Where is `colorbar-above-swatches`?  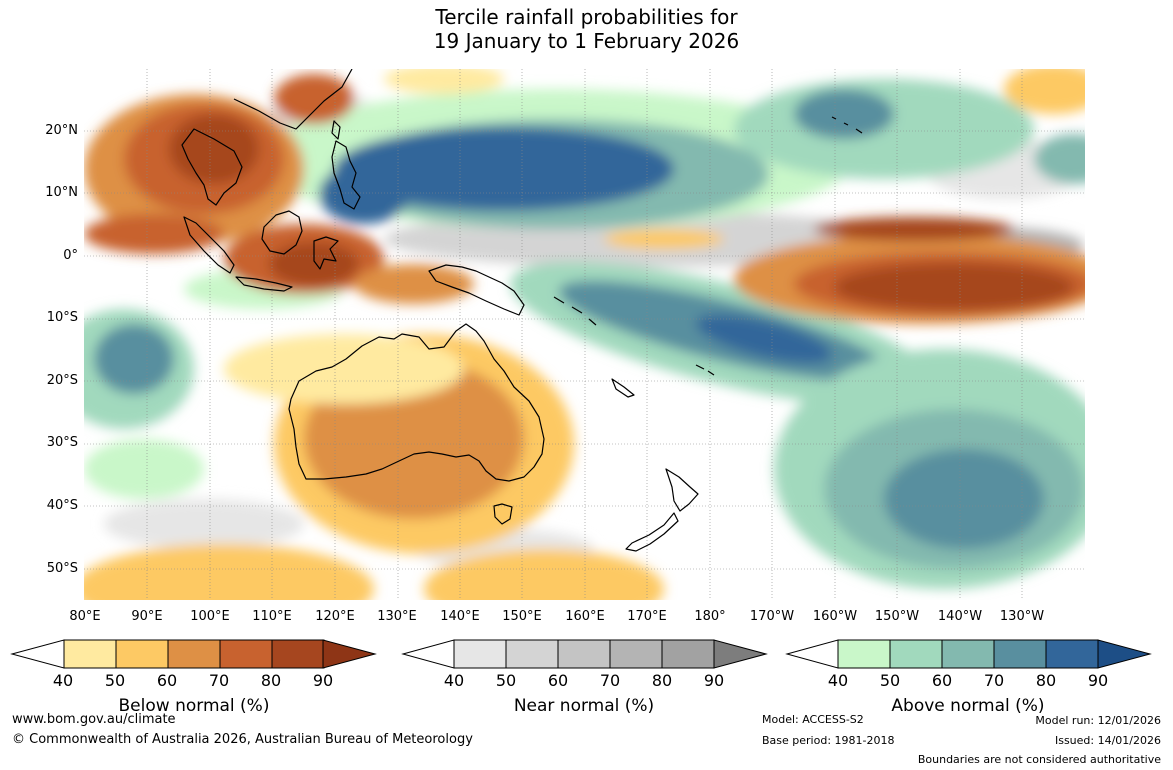
colorbar-above-swatches is located at coordinates (968, 654).